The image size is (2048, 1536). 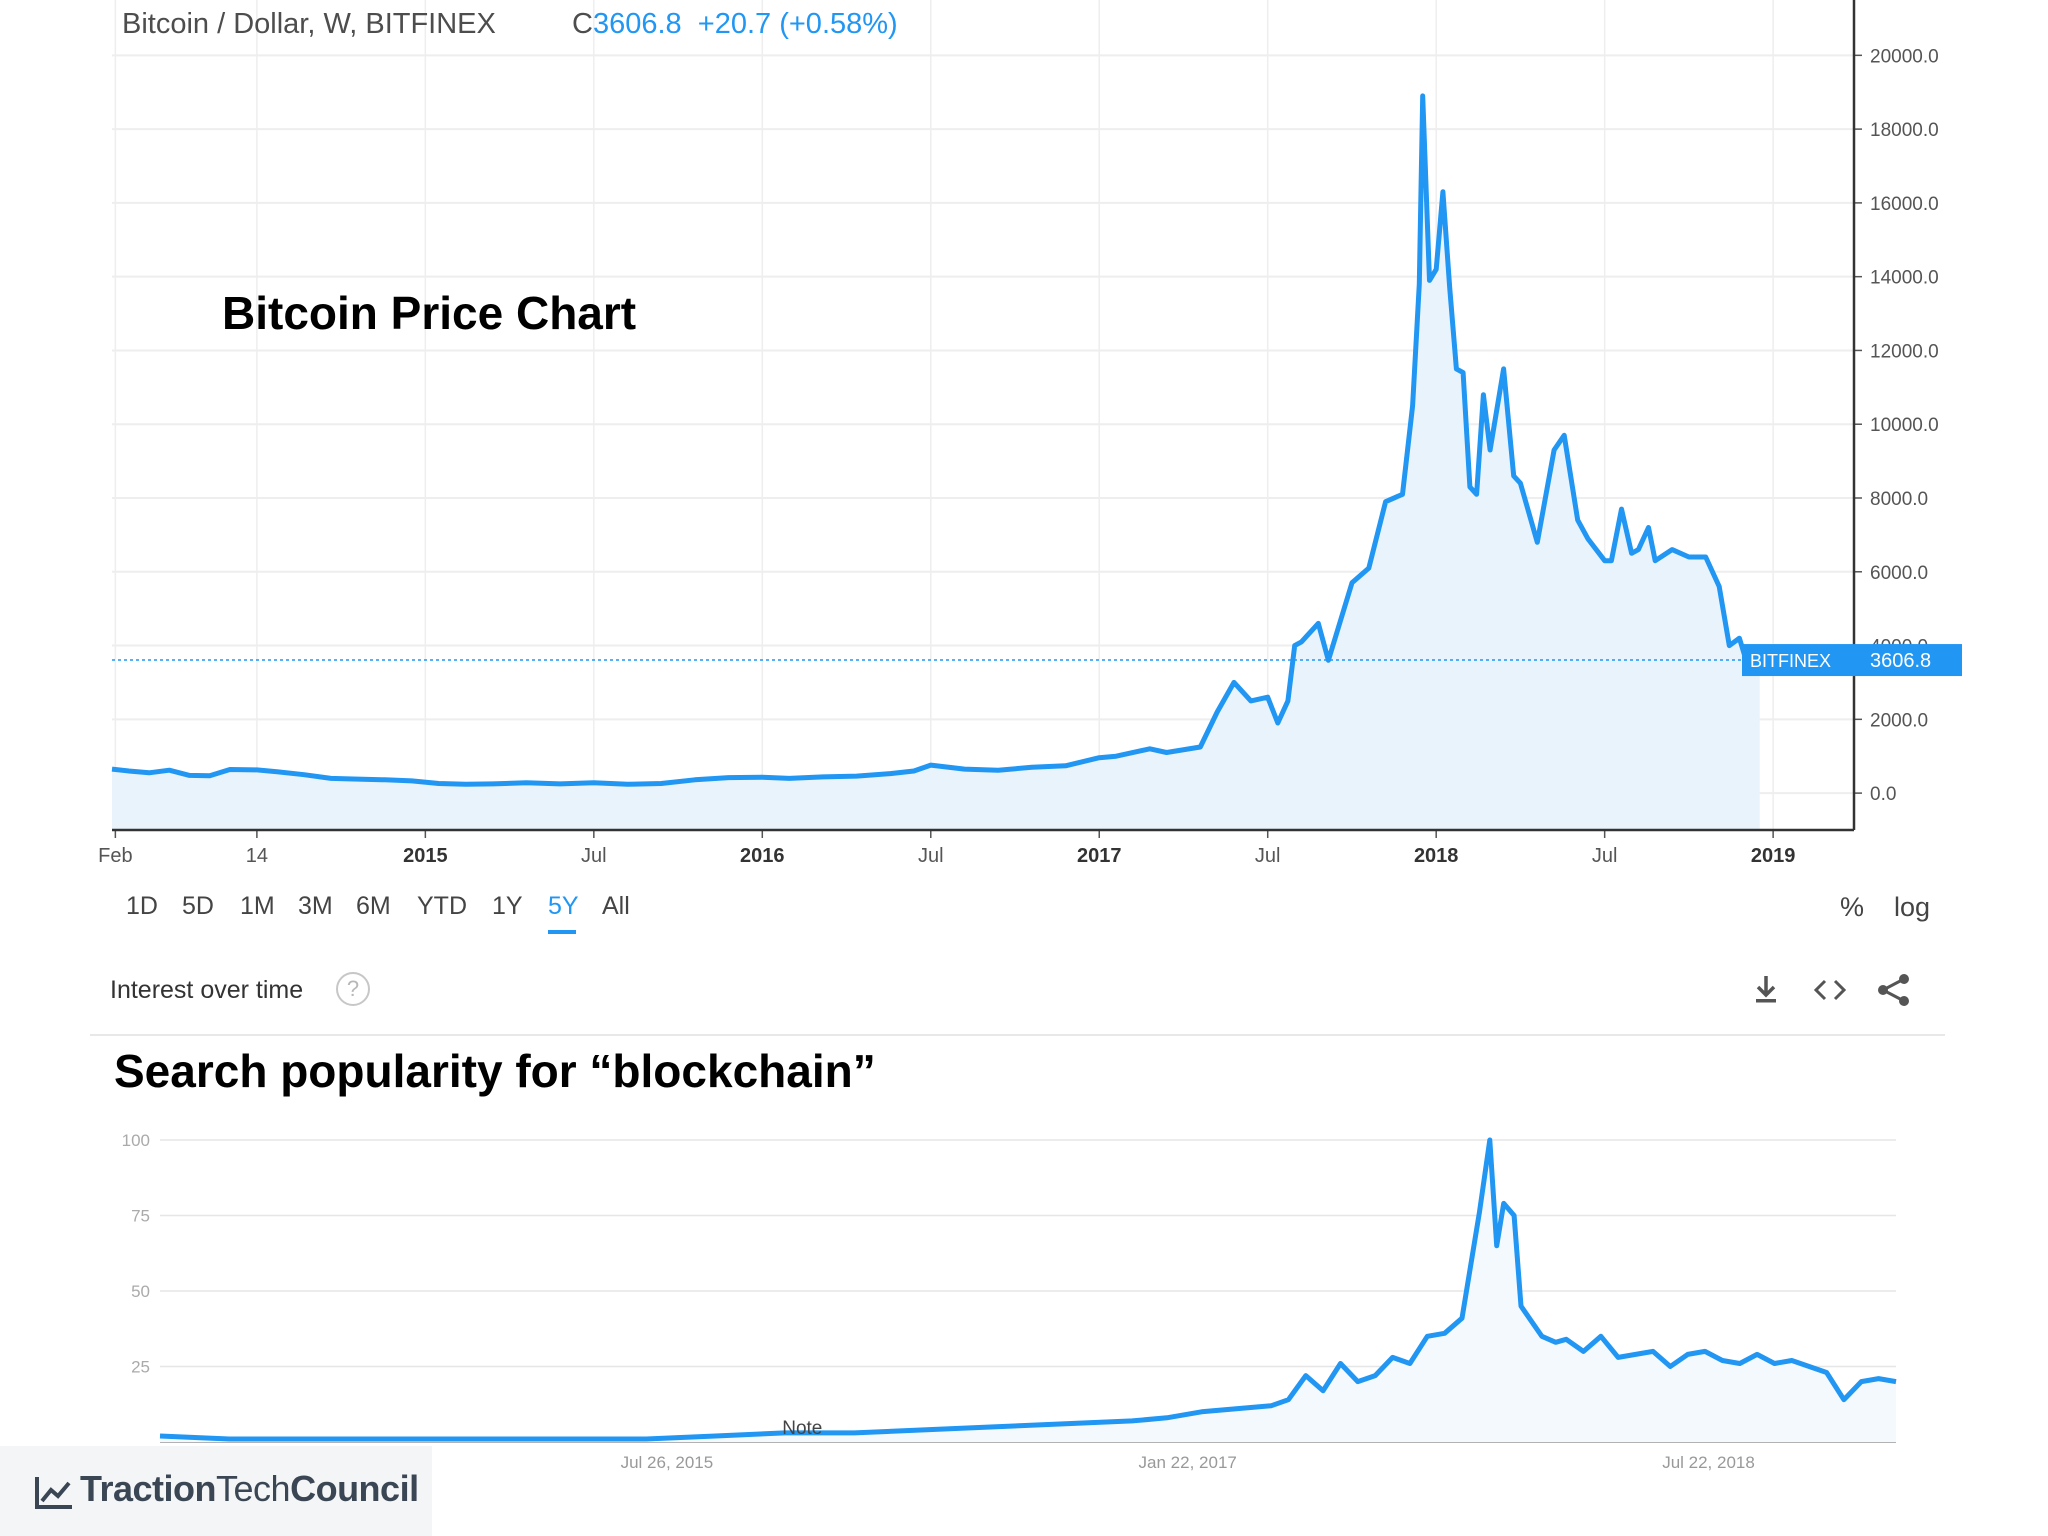 I want to click on symbol-title: Bitcoin / Dollar, W, BITFINEX, so click(x=309, y=24).